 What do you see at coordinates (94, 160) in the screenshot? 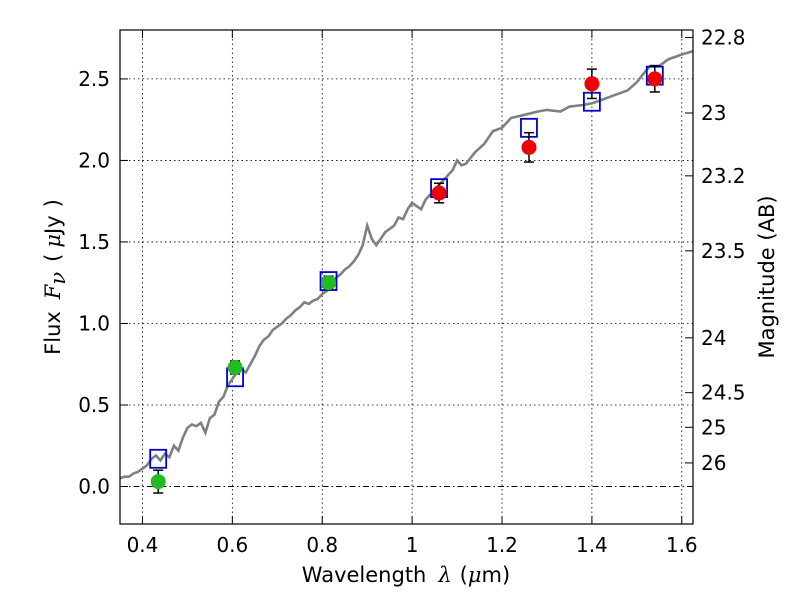
I see `y-tick-label: 2.0` at bounding box center [94, 160].